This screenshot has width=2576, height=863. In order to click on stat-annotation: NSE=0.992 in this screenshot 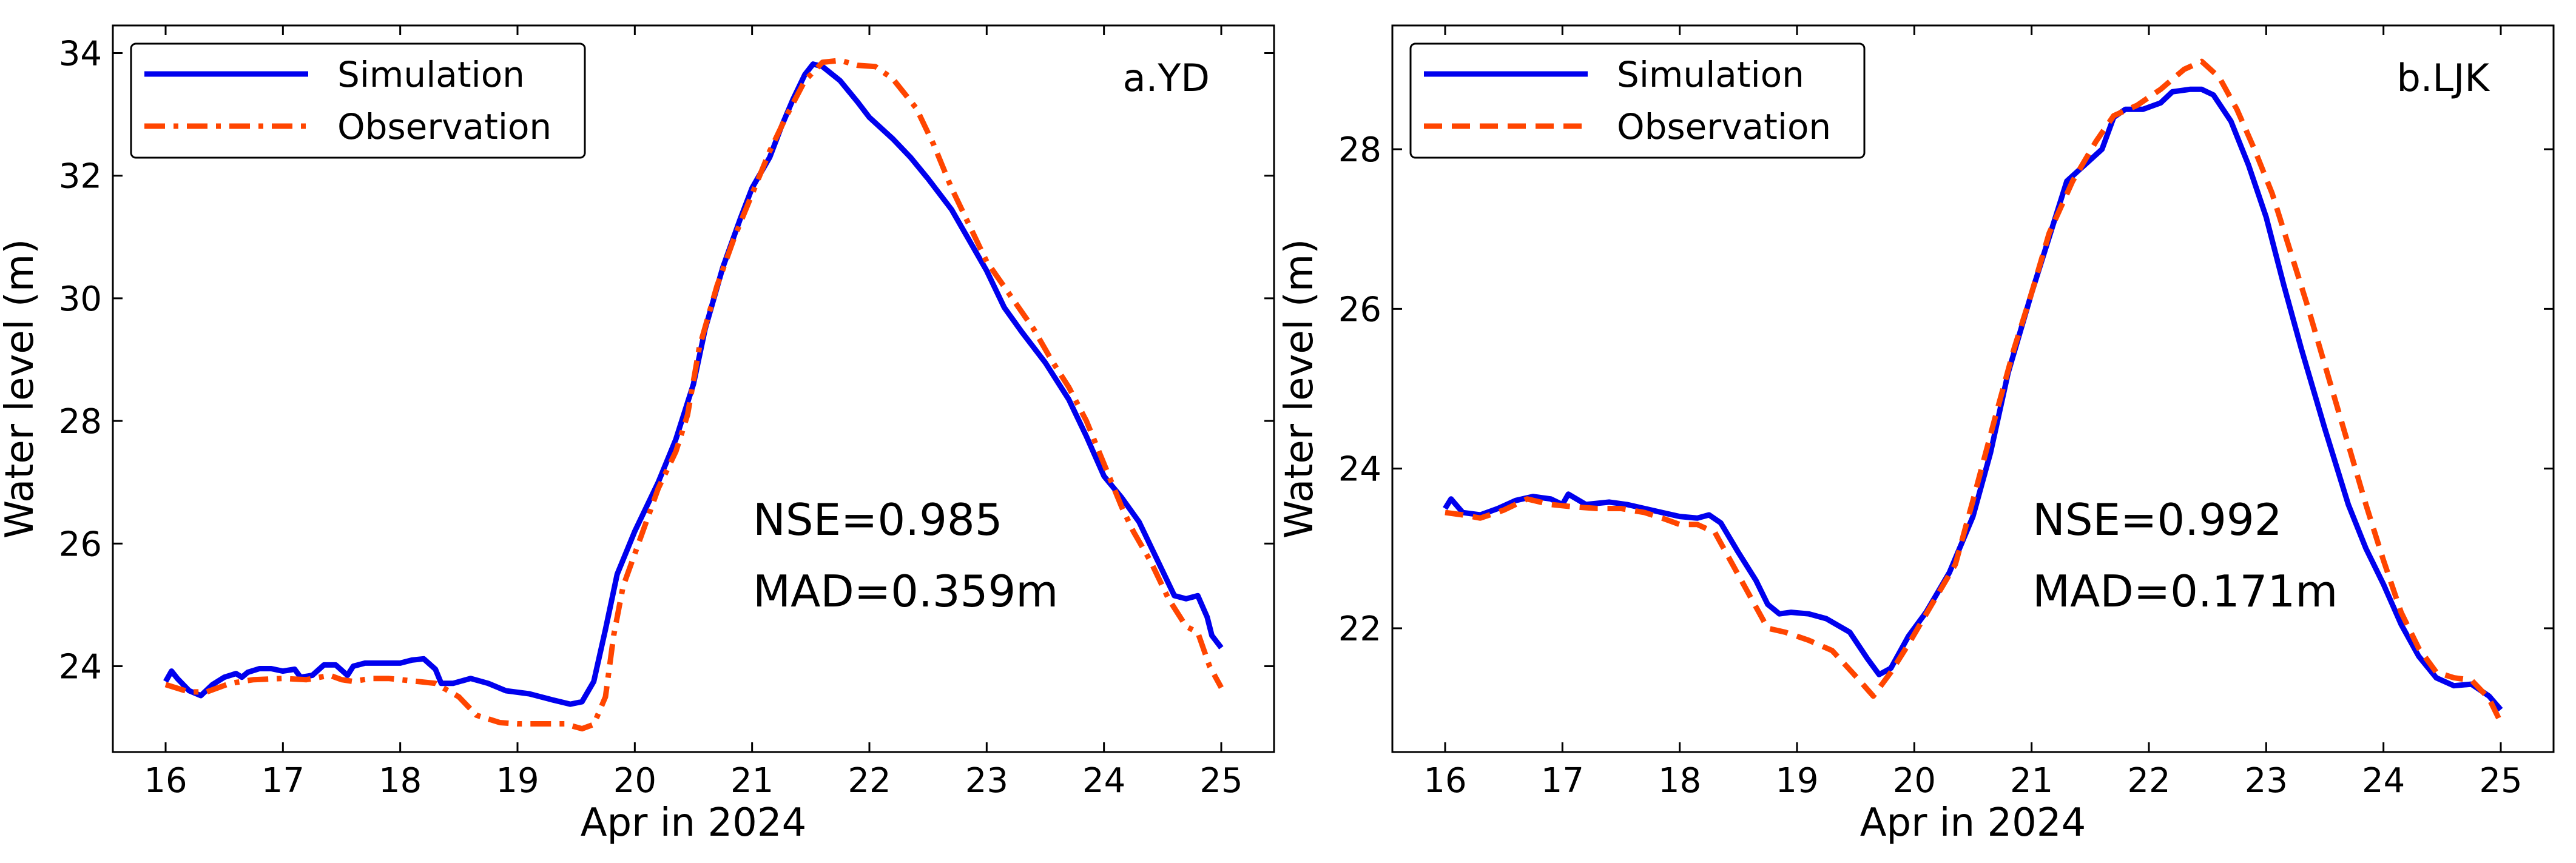, I will do `click(2157, 519)`.